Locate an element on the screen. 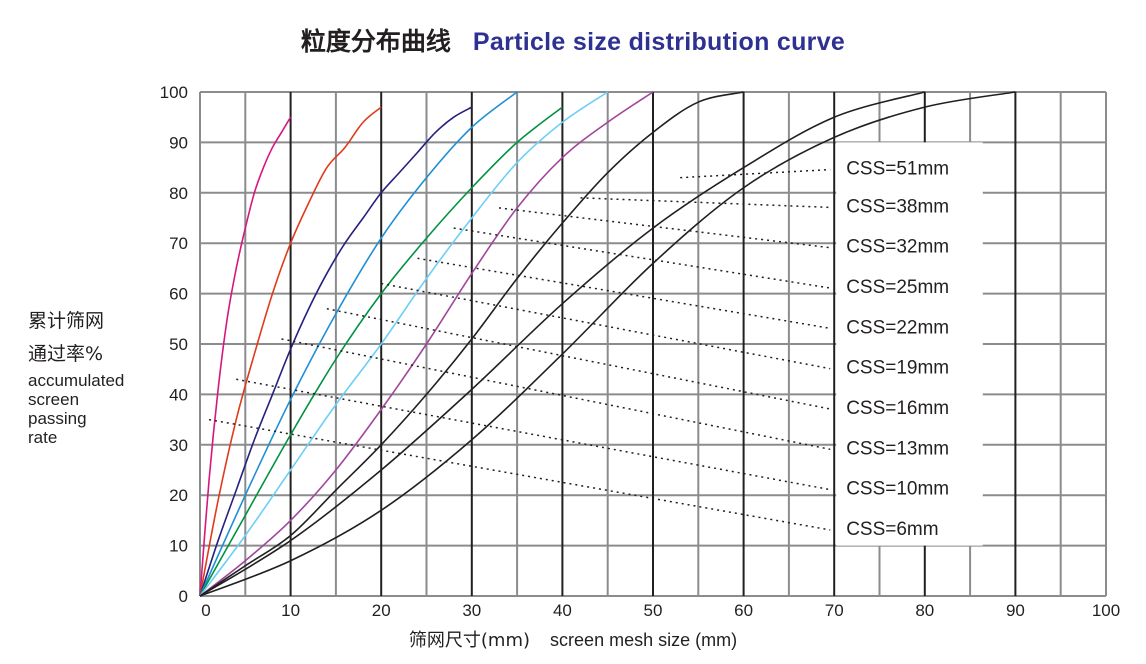 Image resolution: width=1146 pixels, height=664 pixels. series-line-css-6mm is located at coordinates (245, 356).